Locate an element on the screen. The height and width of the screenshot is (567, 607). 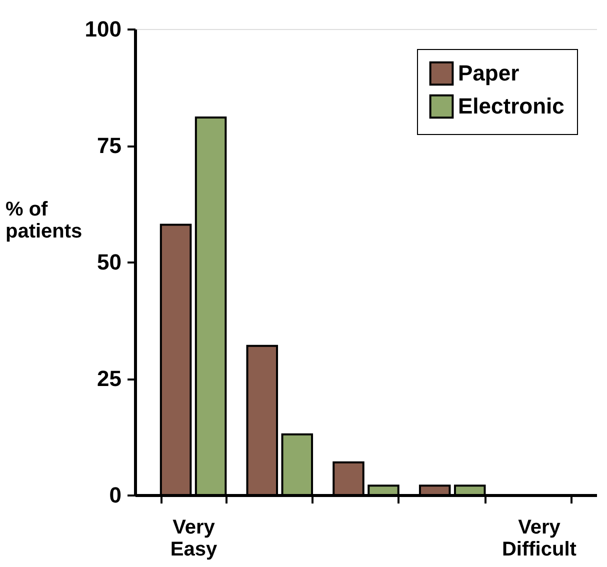
x-tick-label: Very Difficult is located at coordinates (539, 538).